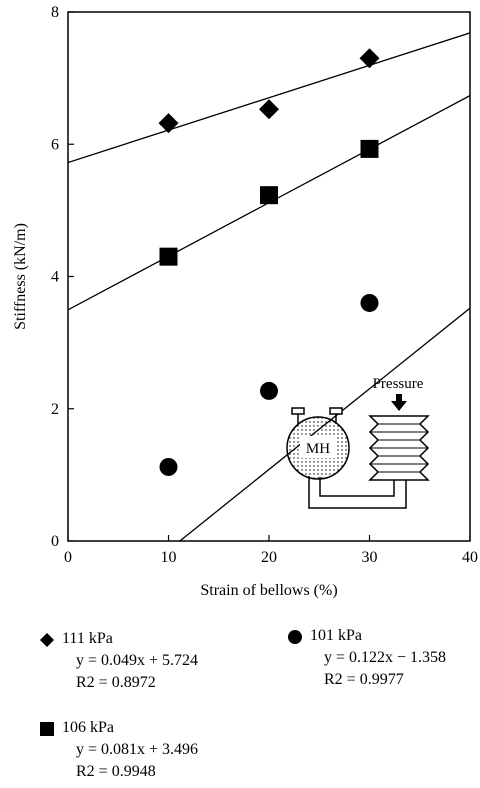  I want to click on x-tick-label: 0, so click(68, 557).